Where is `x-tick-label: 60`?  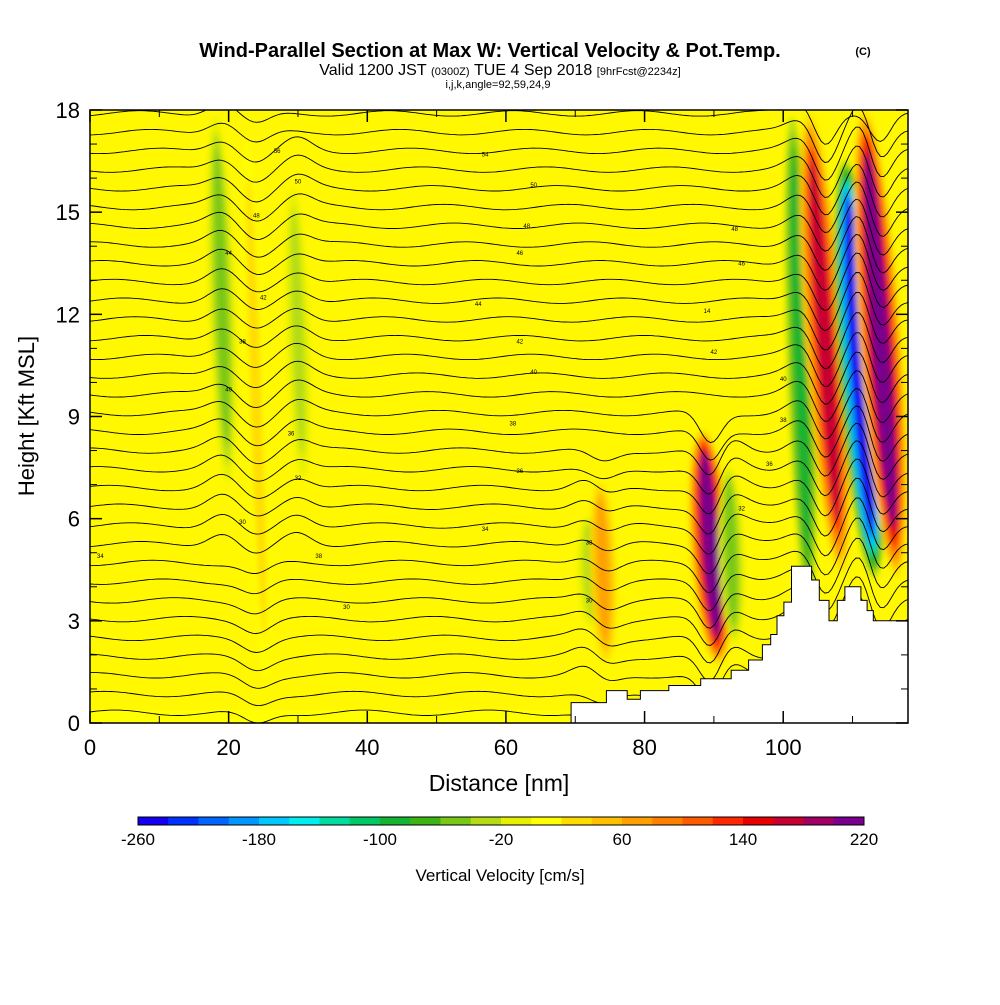
x-tick-label: 60 is located at coordinates (506, 747).